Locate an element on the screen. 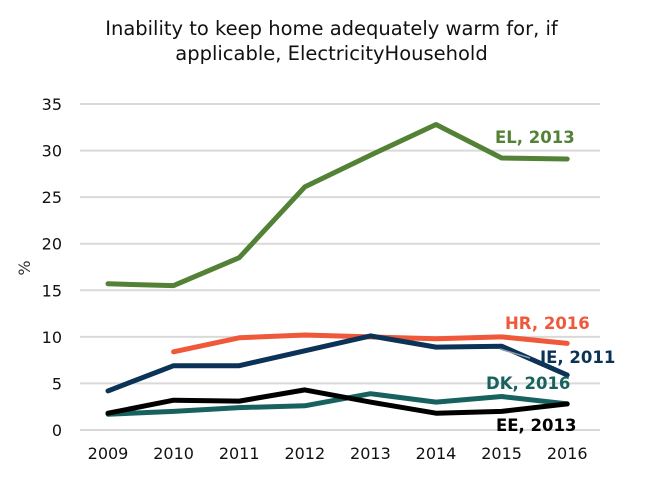  series-label-el: EL, 2013 is located at coordinates (535, 137).